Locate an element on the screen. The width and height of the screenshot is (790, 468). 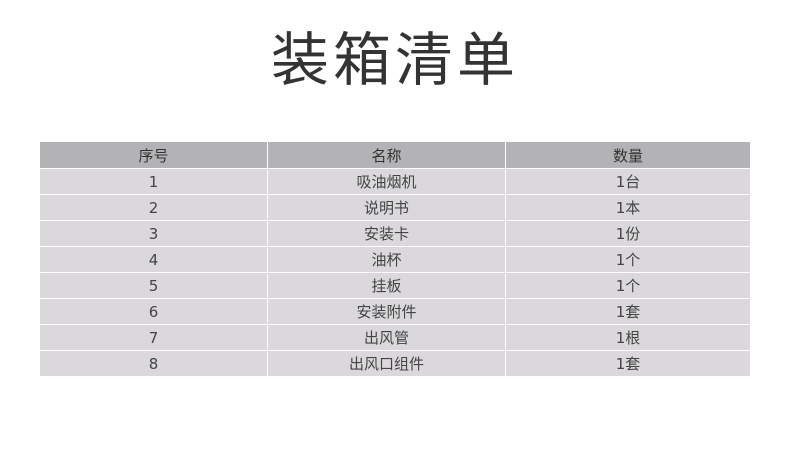
cell-index: 1 is located at coordinates (153, 181).